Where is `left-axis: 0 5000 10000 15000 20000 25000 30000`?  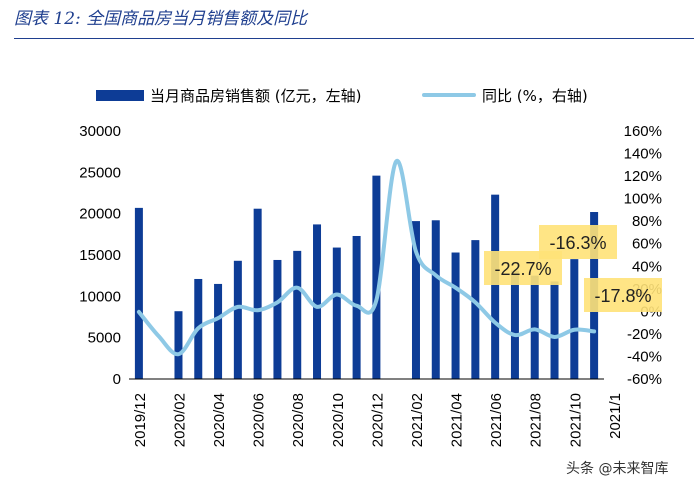
left-axis: 0 5000 10000 15000 20000 25000 30000 is located at coordinates (100, 255).